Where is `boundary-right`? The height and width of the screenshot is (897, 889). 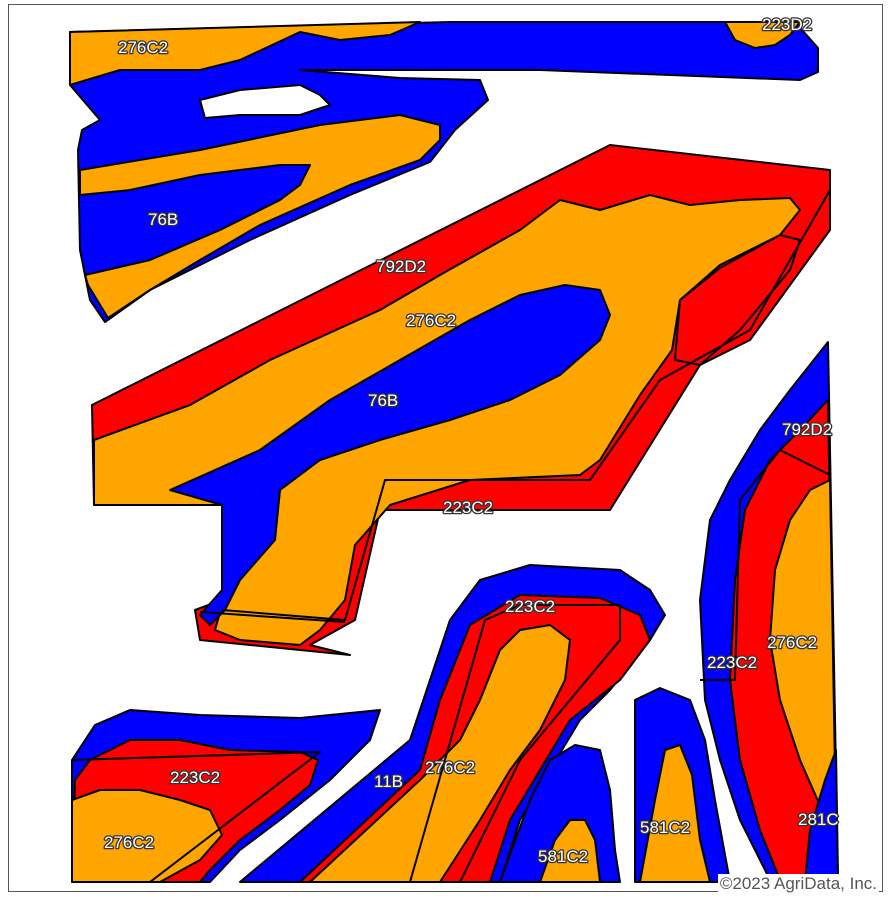 boundary-right is located at coordinates (765, 565).